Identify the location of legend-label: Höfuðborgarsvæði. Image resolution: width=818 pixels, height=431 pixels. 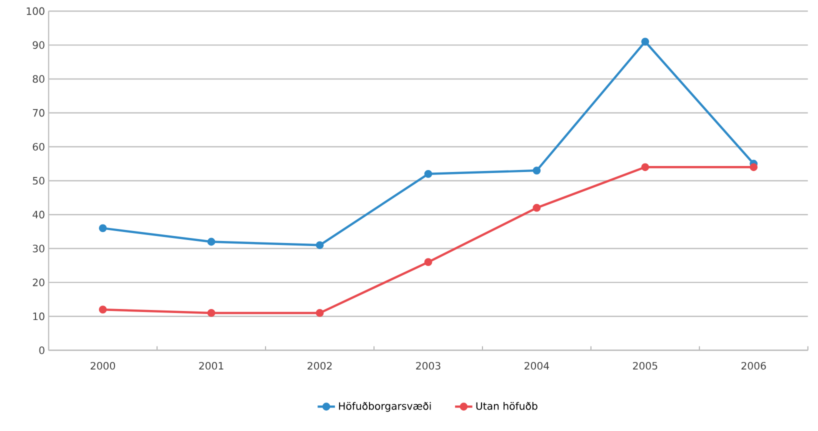
(385, 407).